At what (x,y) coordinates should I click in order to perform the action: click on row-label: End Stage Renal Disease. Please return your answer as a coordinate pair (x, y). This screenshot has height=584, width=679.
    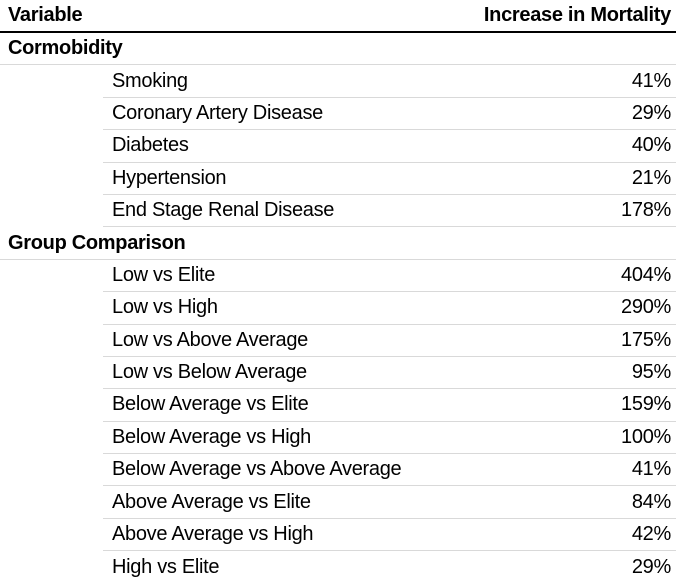
    Looking at the image, I should click on (223, 210).